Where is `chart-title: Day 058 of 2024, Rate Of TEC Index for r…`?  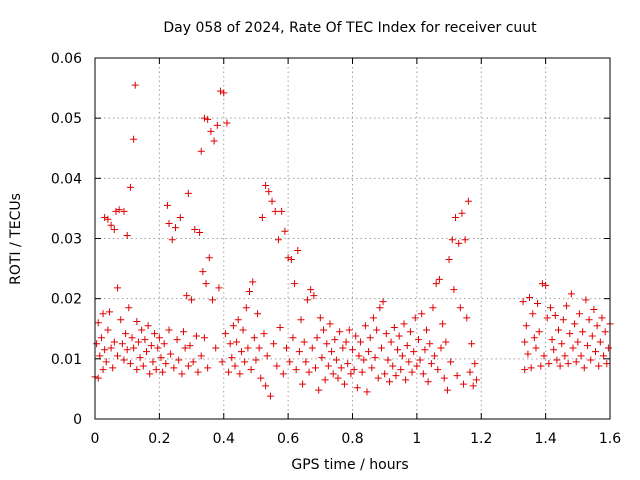 chart-title: Day 058 of 2024, Rate Of TEC Index for r… is located at coordinates (350, 28).